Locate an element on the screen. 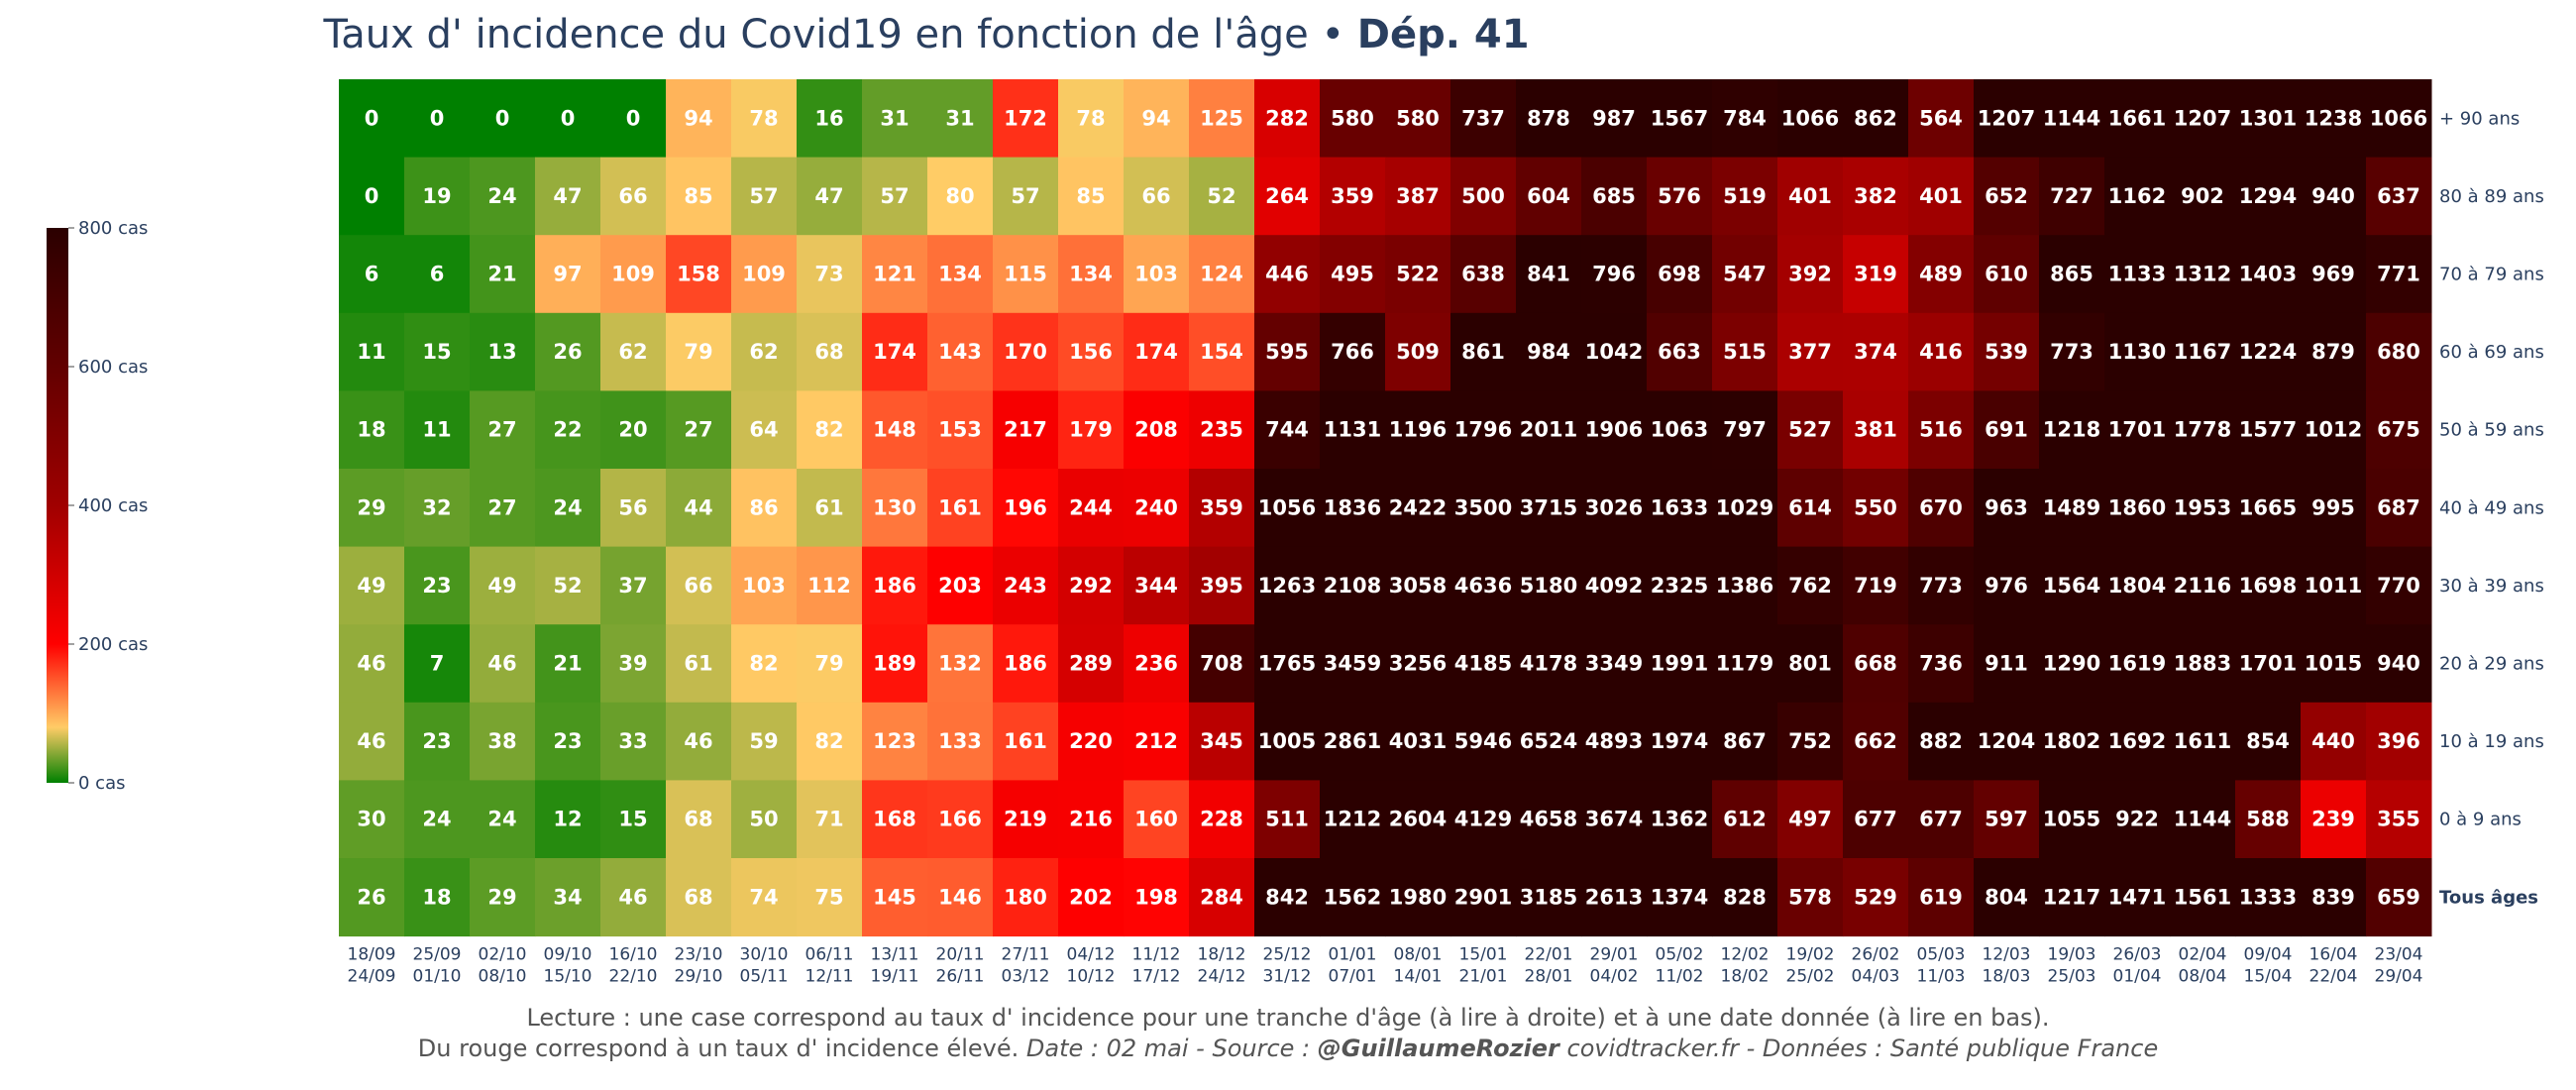 This screenshot has width=2576, height=1090. column-label-start: 04/12 is located at coordinates (1091, 955).